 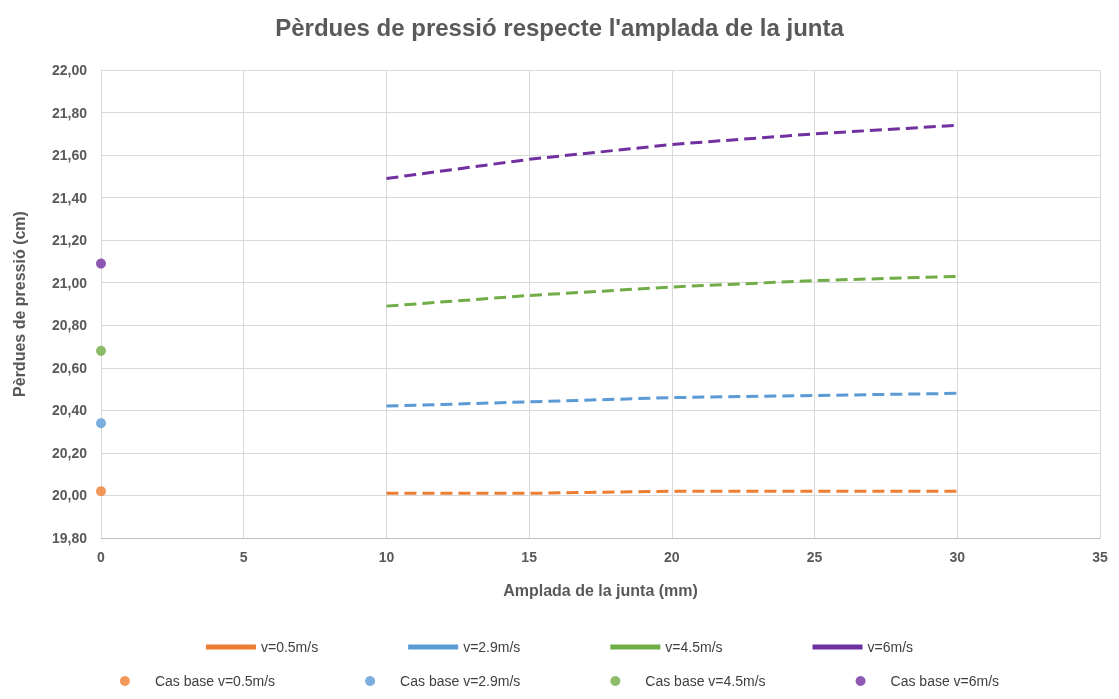 What do you see at coordinates (492, 647) in the screenshot?
I see `legend-label: v=2.9m/s` at bounding box center [492, 647].